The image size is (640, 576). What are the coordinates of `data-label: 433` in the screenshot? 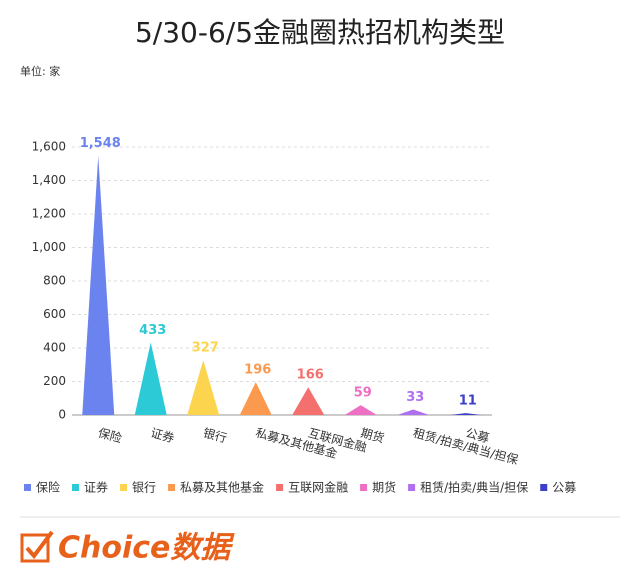 It's located at (152, 330).